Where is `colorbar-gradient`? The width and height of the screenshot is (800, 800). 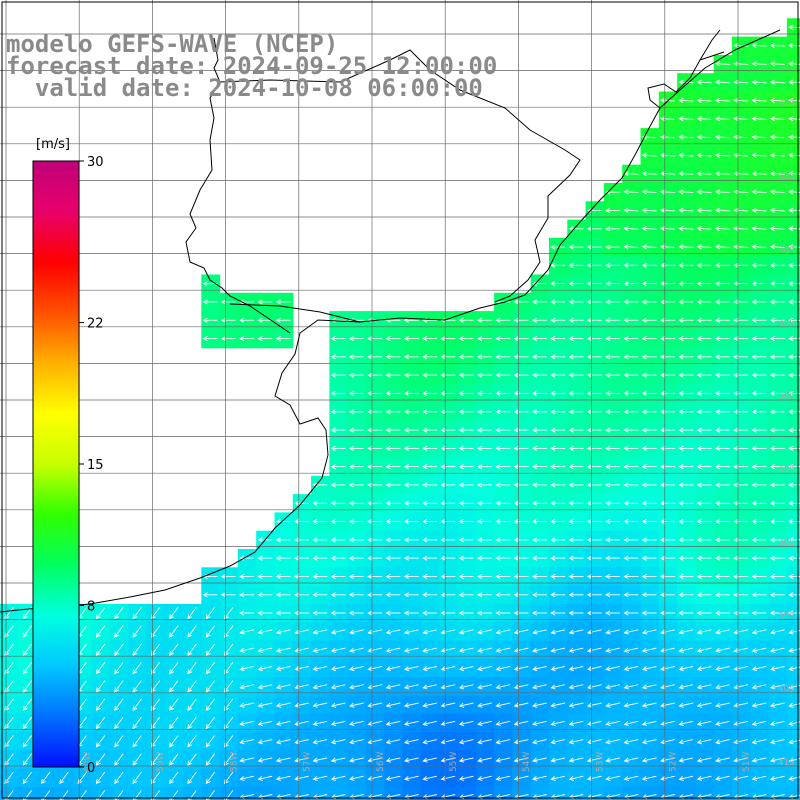 colorbar-gradient is located at coordinates (56, 464).